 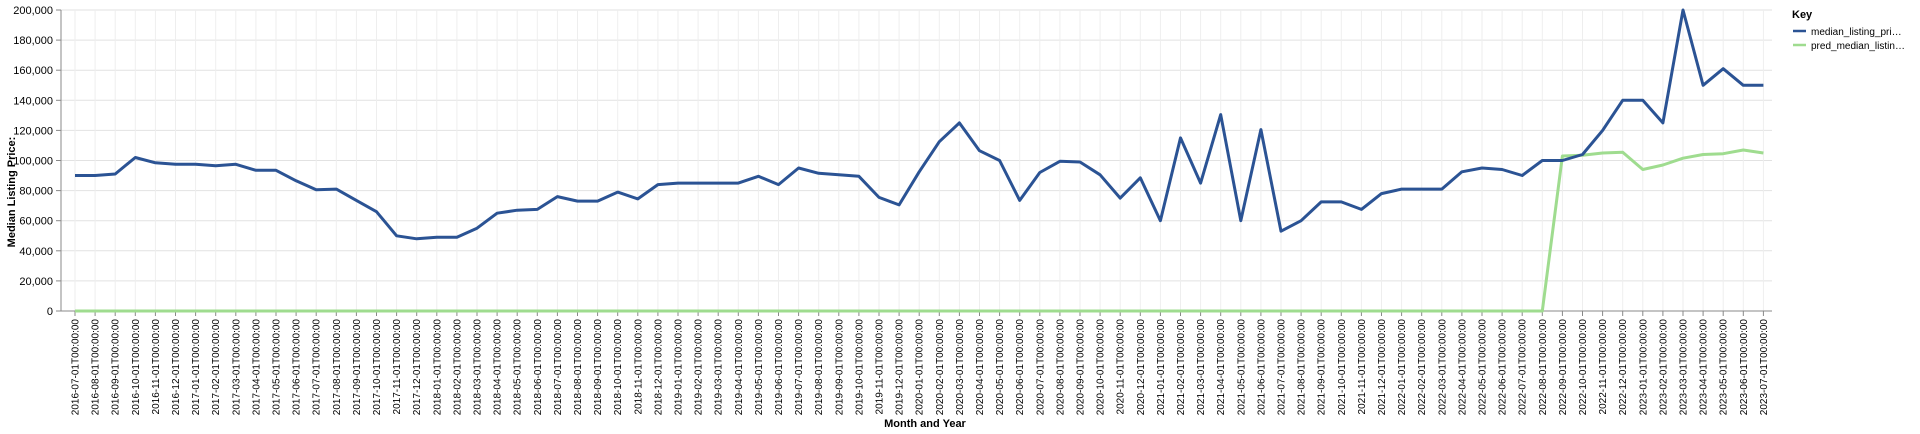 I want to click on x-tick-label: 2023-02-01T00:00:00, so click(x=1663, y=367).